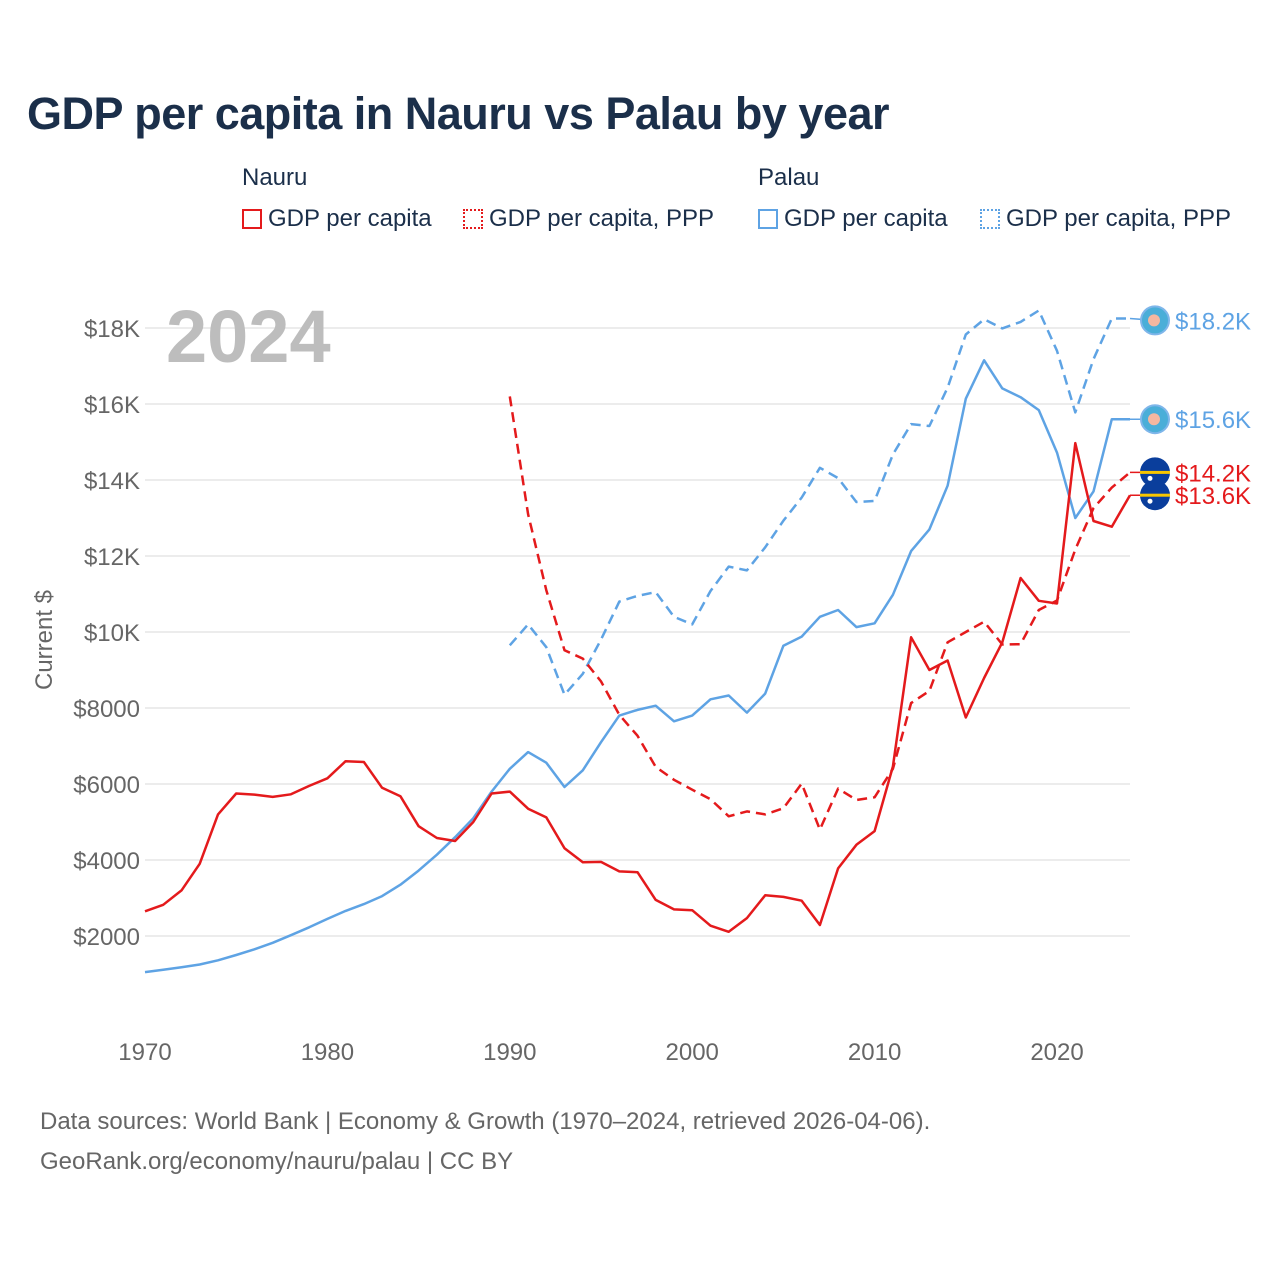 This screenshot has height=1280, width=1280. I want to click on legend-group-palau: Palau, so click(789, 177).